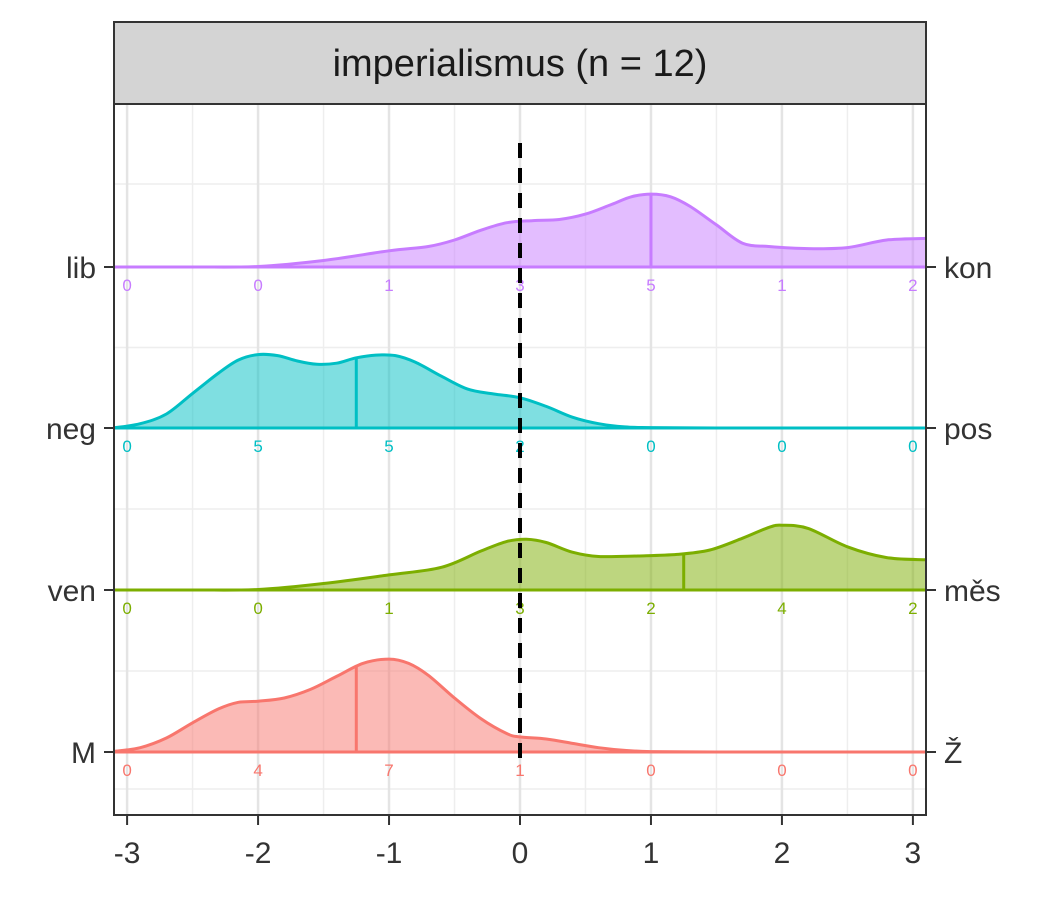 The height and width of the screenshot is (900, 1050). What do you see at coordinates (127, 853) in the screenshot?
I see `x-tick-label: -3` at bounding box center [127, 853].